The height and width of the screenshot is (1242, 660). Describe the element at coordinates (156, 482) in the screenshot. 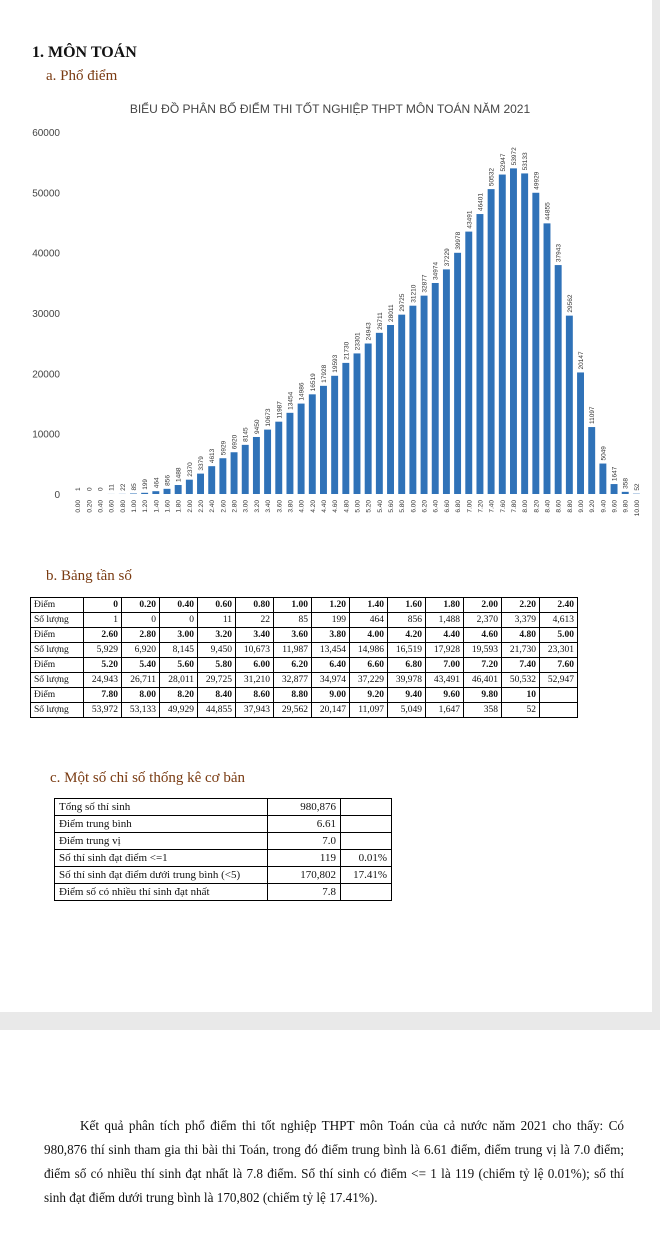

I see `bar-data-label: 464` at that location.